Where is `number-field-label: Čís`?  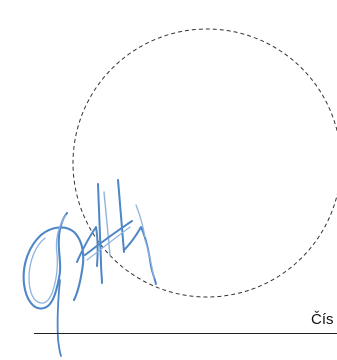
number-field-label: Čís is located at coordinates (322, 319).